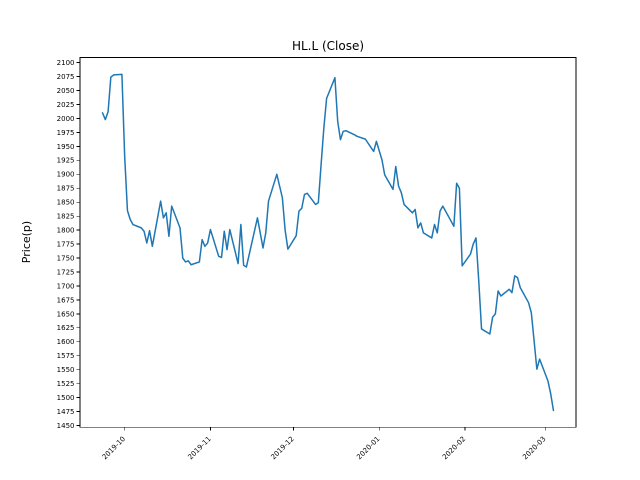  What do you see at coordinates (66, 147) in the screenshot?
I see `y-tick-label: 1950` at bounding box center [66, 147].